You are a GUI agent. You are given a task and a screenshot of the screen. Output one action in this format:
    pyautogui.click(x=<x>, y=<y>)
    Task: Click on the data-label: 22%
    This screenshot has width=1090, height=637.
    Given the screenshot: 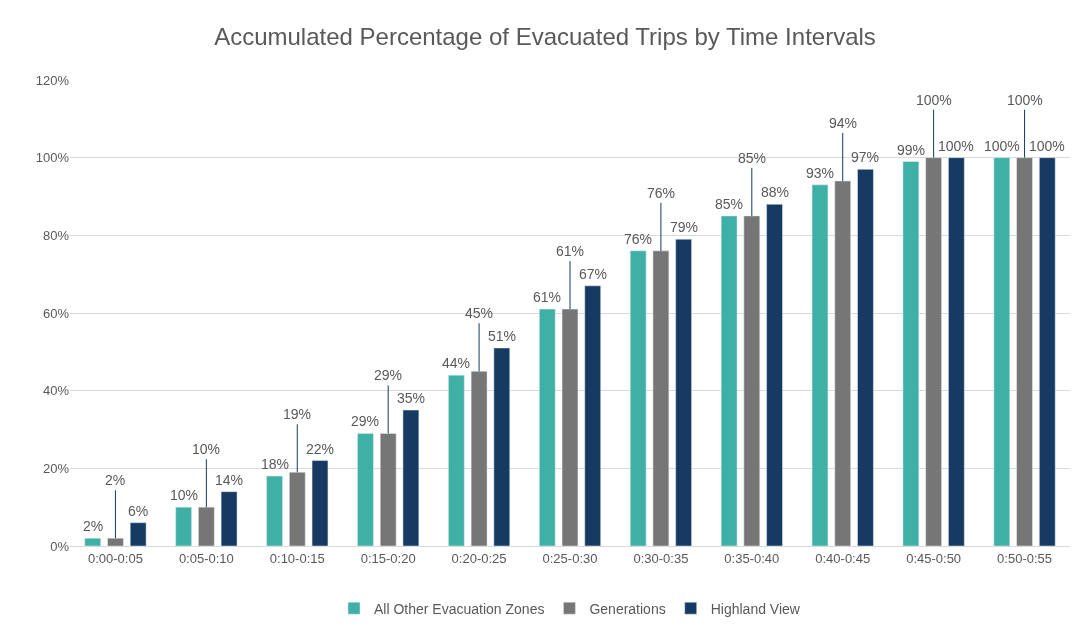 What is the action you would take?
    pyautogui.click(x=320, y=449)
    